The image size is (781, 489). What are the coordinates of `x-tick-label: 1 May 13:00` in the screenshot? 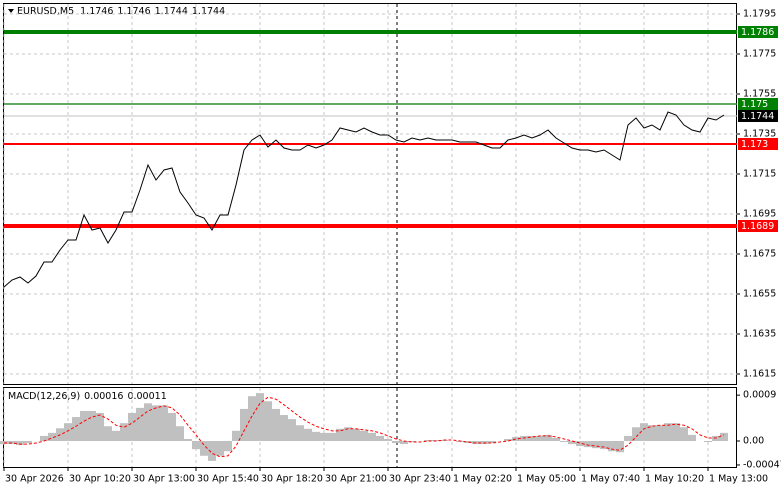 It's located at (738, 479).